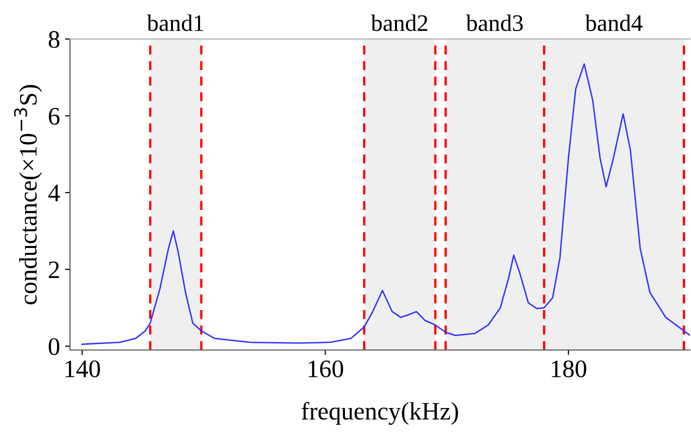  What do you see at coordinates (54, 116) in the screenshot?
I see `y-tick-label: 6` at bounding box center [54, 116].